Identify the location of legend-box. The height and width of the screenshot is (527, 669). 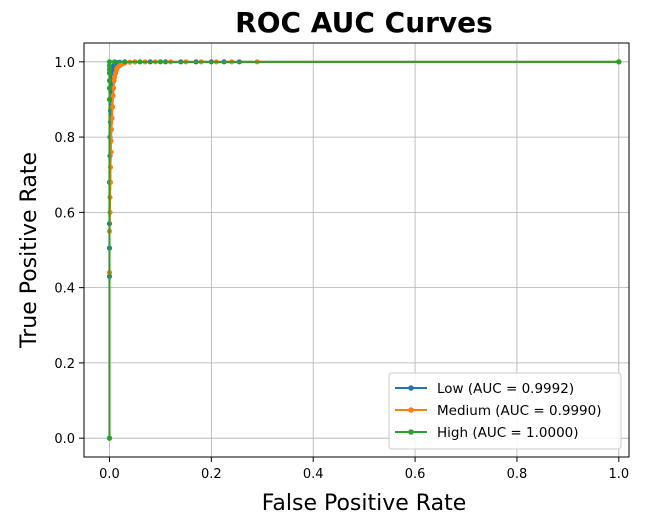
(505, 411).